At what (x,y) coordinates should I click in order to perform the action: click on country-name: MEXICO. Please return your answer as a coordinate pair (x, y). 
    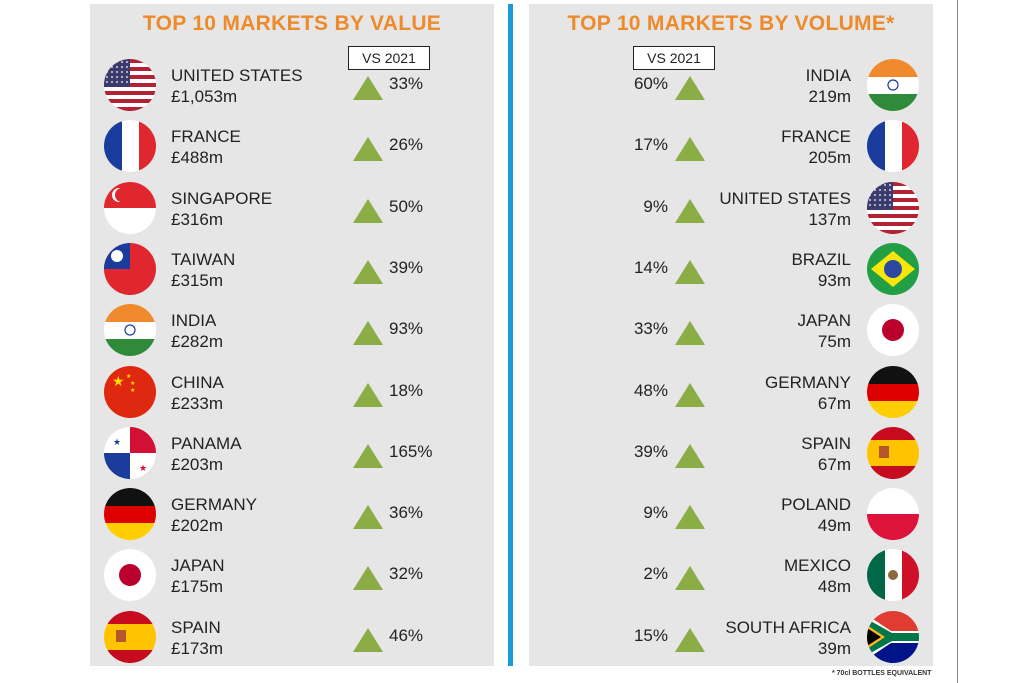
    Looking at the image, I should click on (817, 566).